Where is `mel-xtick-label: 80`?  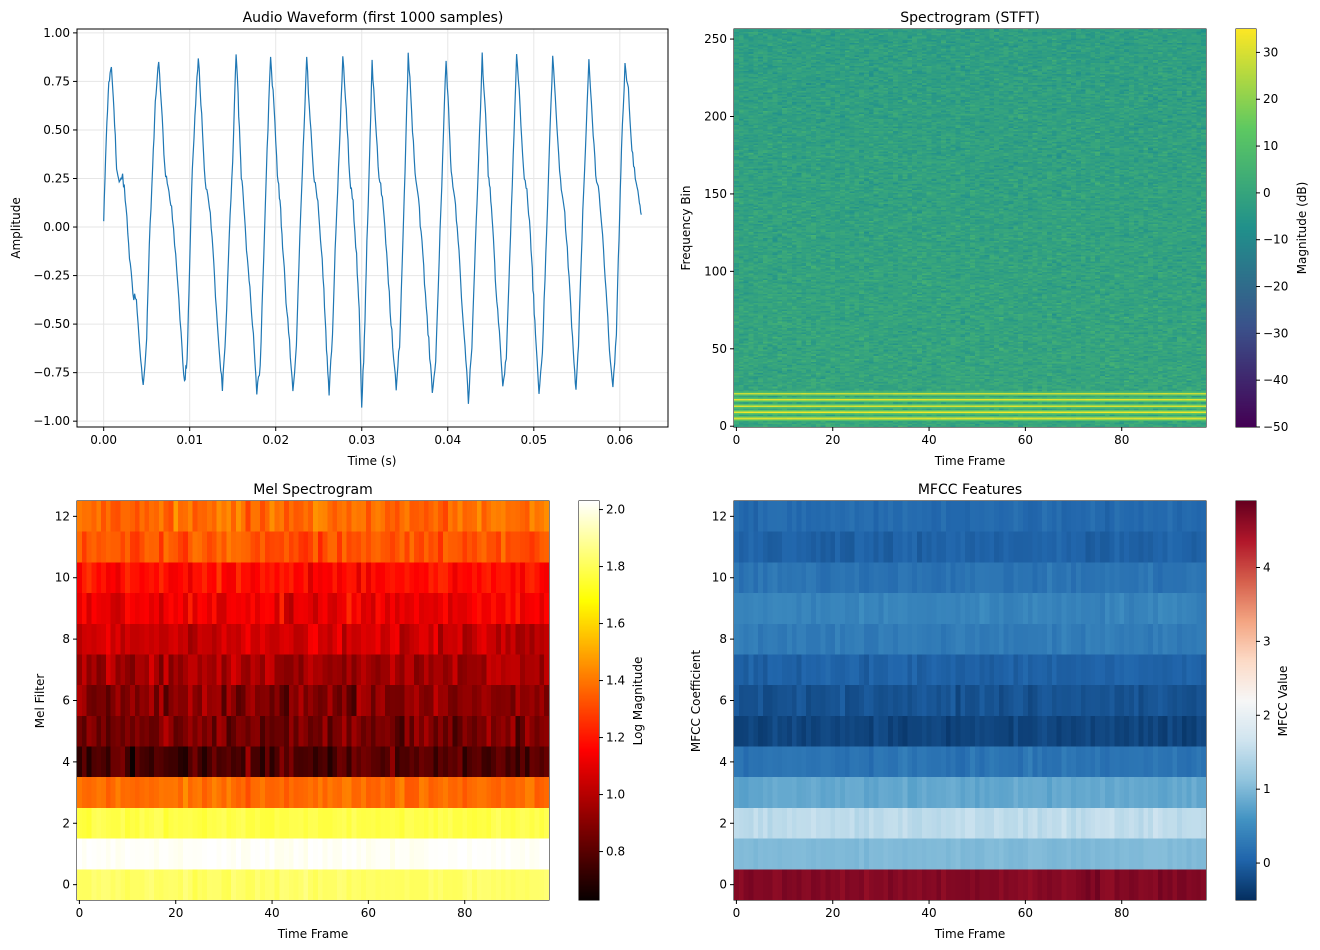 mel-xtick-label: 80 is located at coordinates (464, 913).